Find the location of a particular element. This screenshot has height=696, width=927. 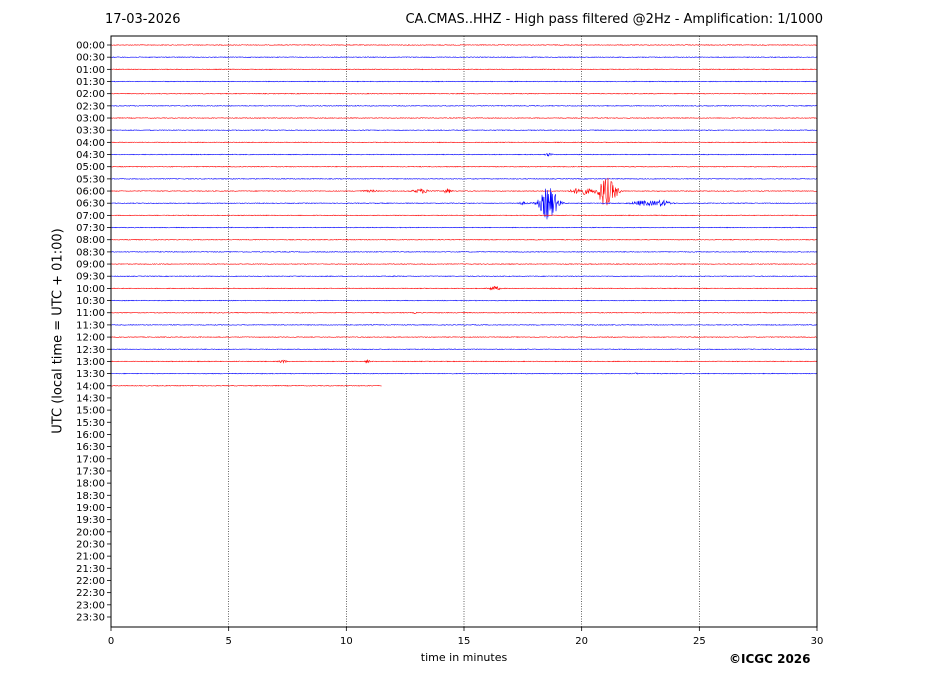

y-tick-label: 15:30 is located at coordinates (90, 423).